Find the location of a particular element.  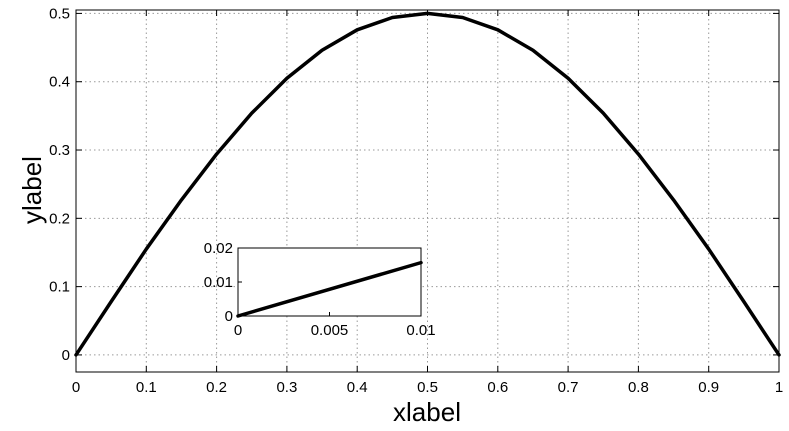

inset-y-tick-label: 0 is located at coordinates (229, 316).